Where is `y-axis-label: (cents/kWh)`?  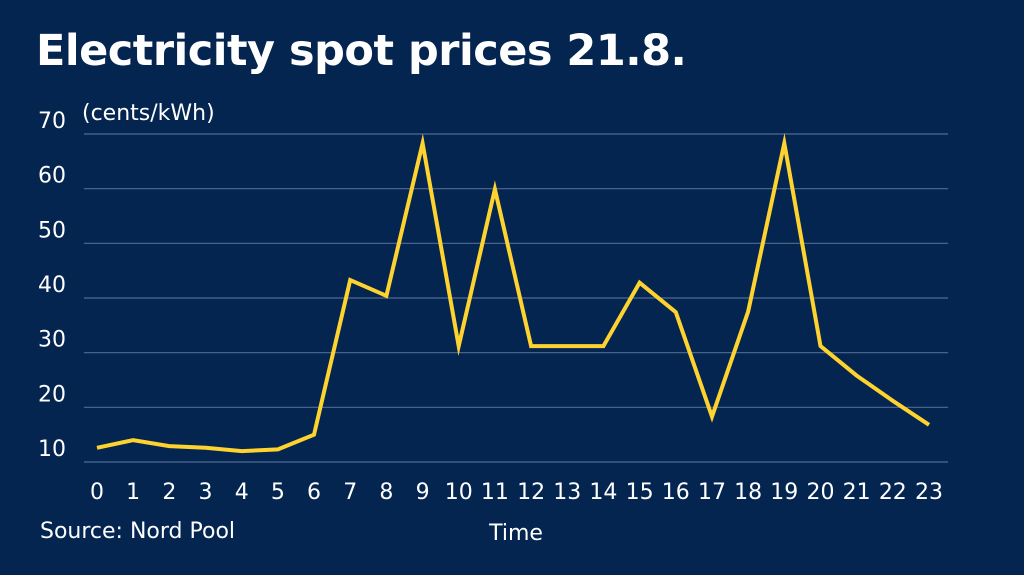
y-axis-label: (cents/kWh) is located at coordinates (148, 113).